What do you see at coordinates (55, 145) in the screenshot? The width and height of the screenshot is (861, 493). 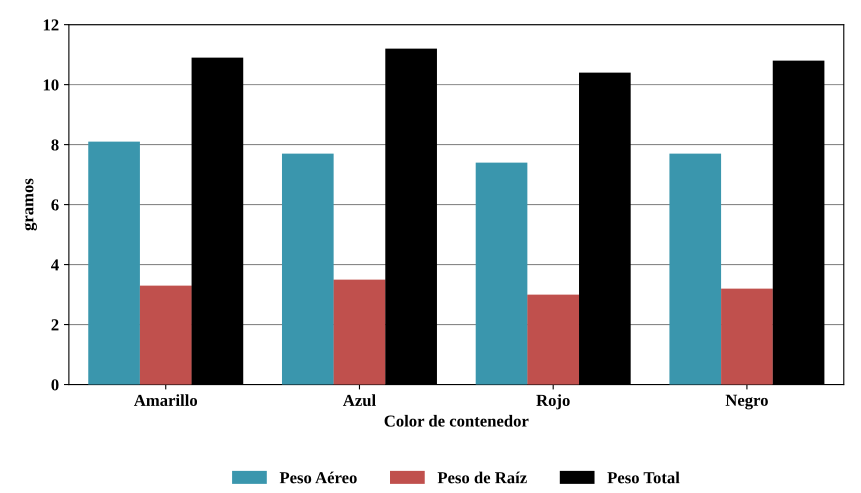 I see `y-tick-label: 8` at bounding box center [55, 145].